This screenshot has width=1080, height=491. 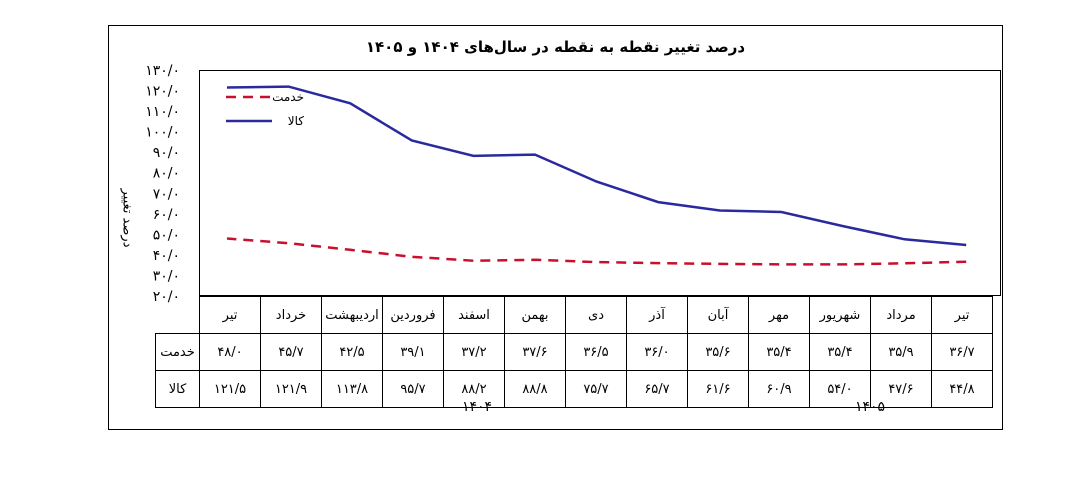 I want to click on table-value-cell: ۳۷/۶, so click(x=535, y=352).